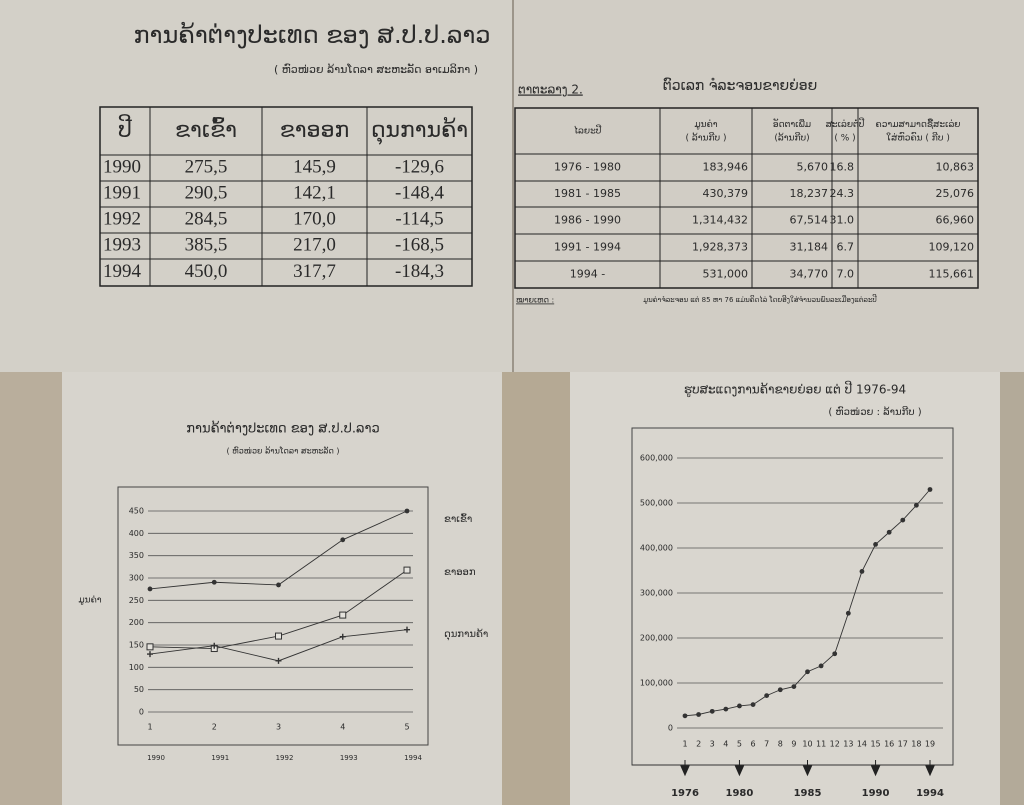 The height and width of the screenshot is (805, 1024). Describe the element at coordinates (809, 220) in the screenshot. I see `table-cell: 67,514` at that location.